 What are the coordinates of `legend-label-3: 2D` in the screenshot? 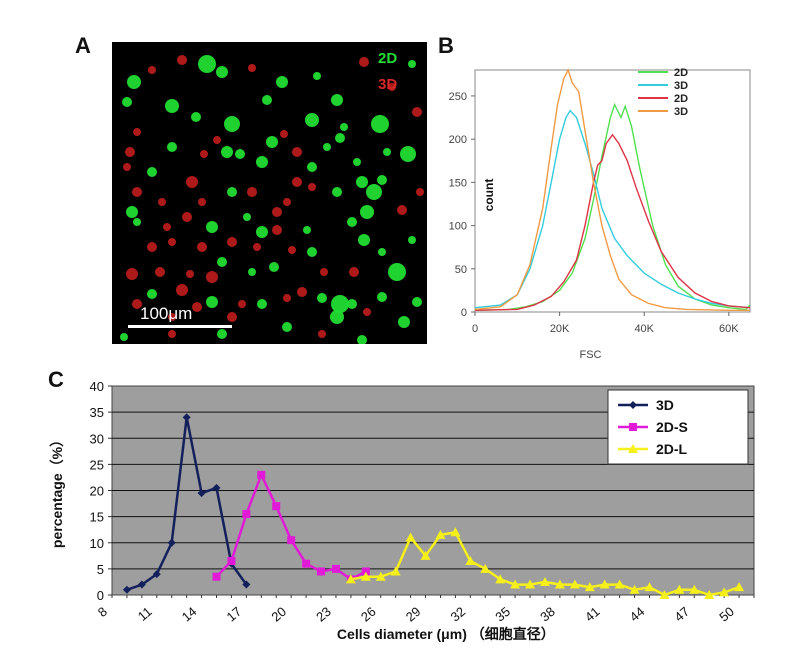 It's located at (681, 99).